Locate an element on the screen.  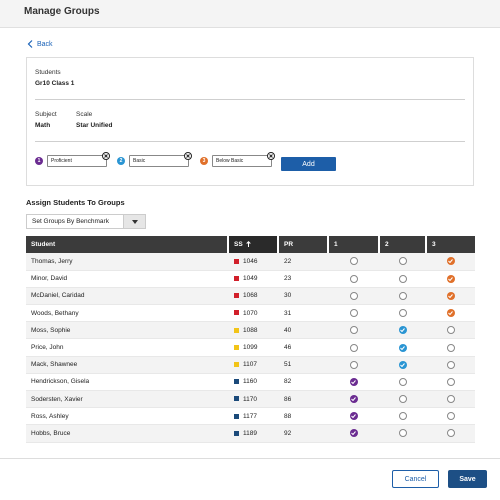
ss-value: 1177 is located at coordinates (250, 416).